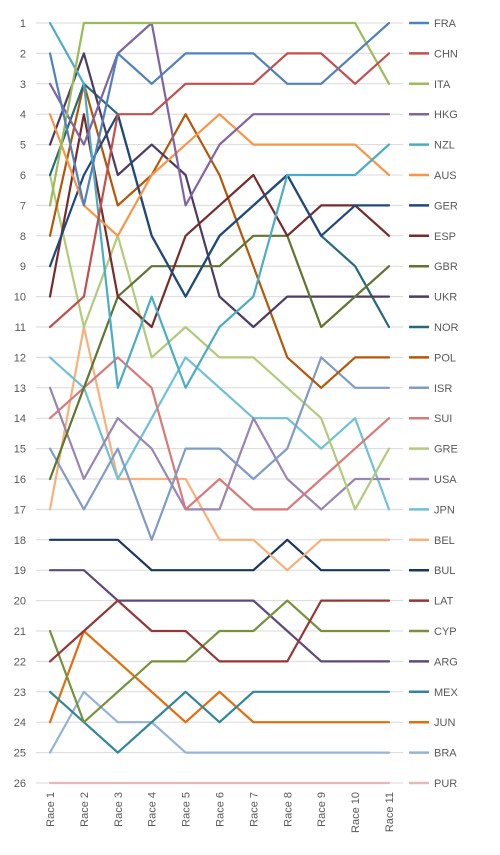  Describe the element at coordinates (446, 115) in the screenshot. I see `legend-label-hkg: HKG` at that location.